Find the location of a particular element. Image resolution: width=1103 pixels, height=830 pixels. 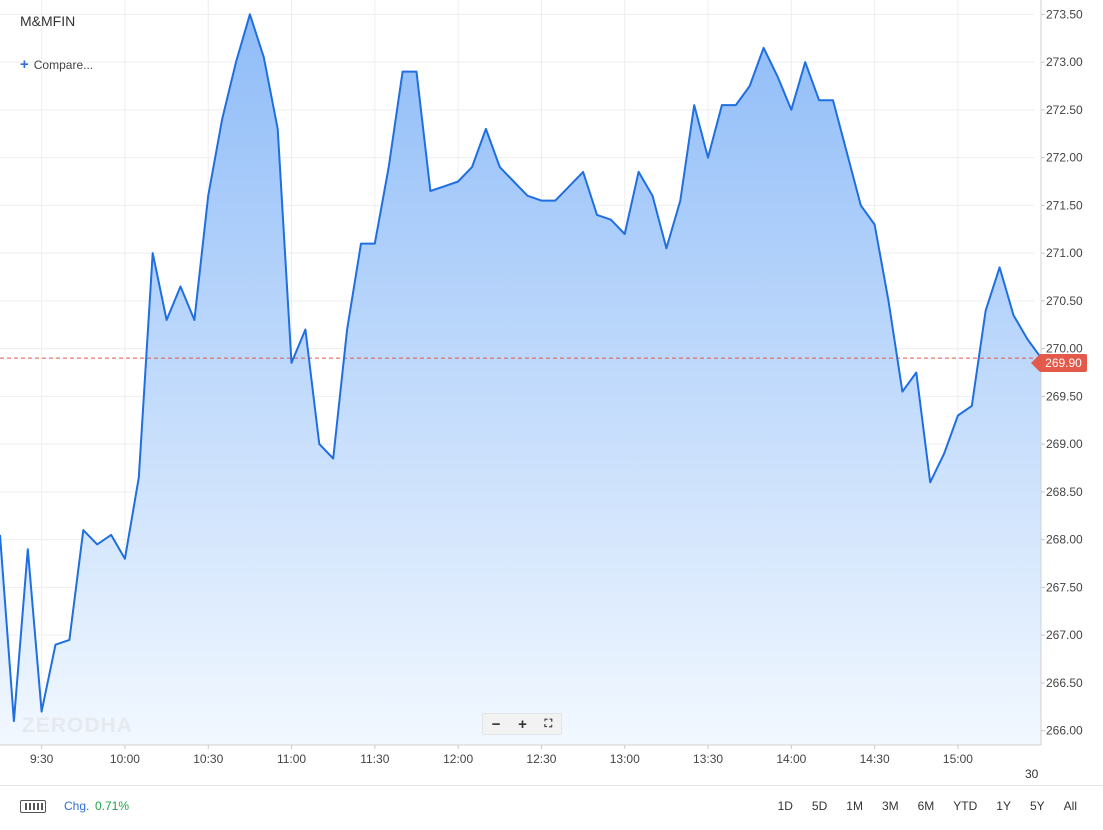

range-button-5y: 5Y is located at coordinates (1037, 806).